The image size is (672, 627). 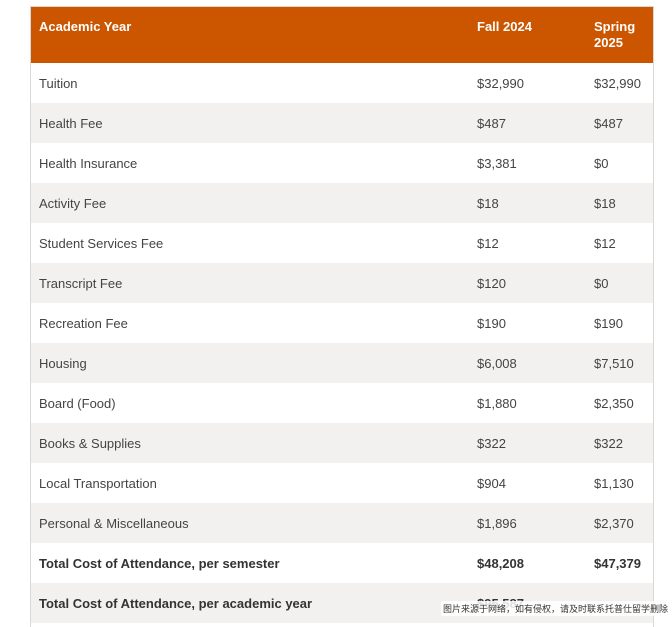 I want to click on row-label: Recreation Fee, so click(x=250, y=323).